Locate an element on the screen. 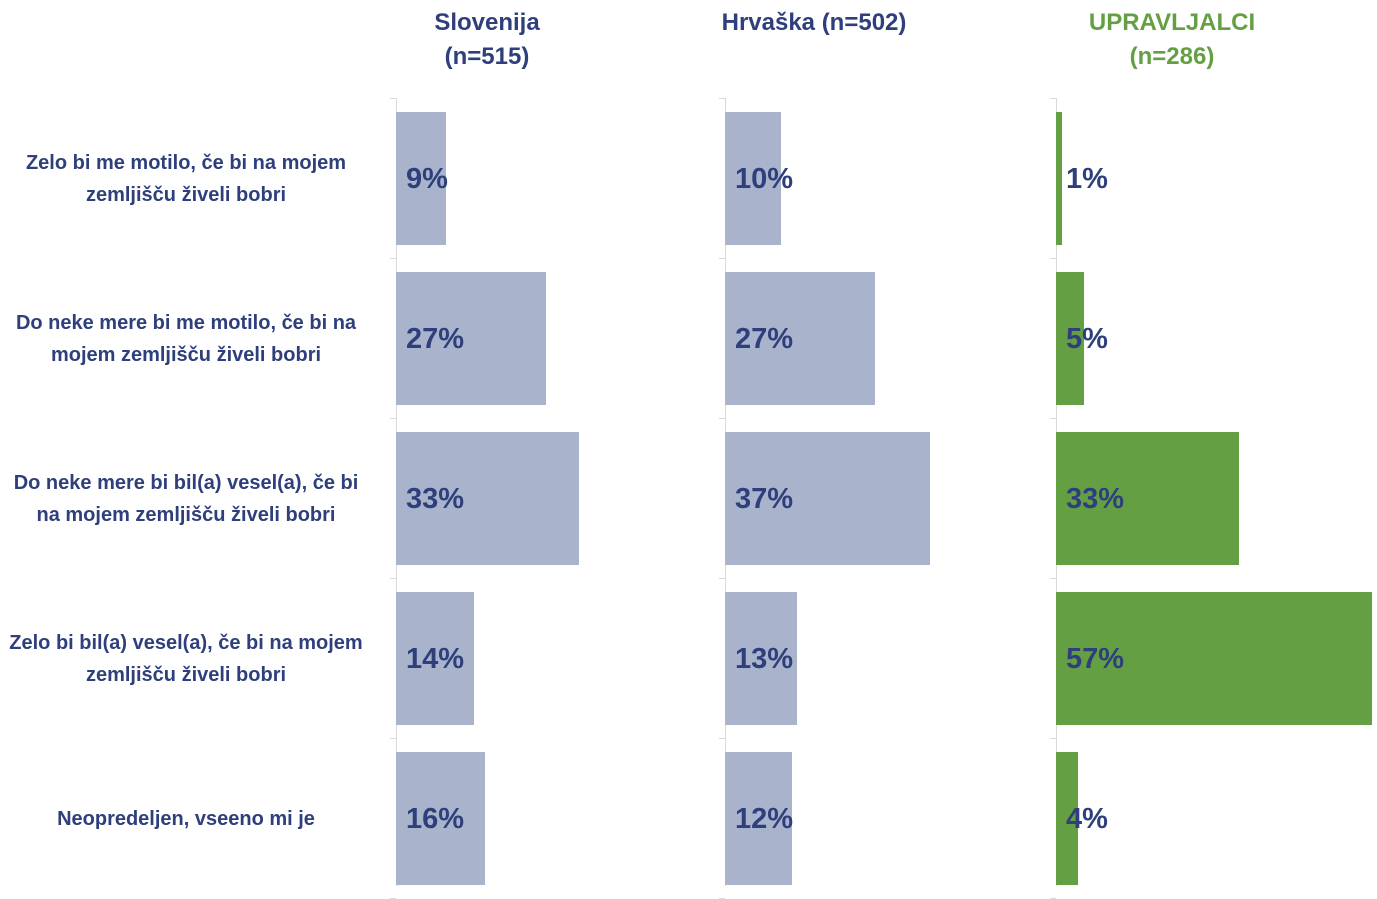  value-label: 4% is located at coordinates (1087, 818).